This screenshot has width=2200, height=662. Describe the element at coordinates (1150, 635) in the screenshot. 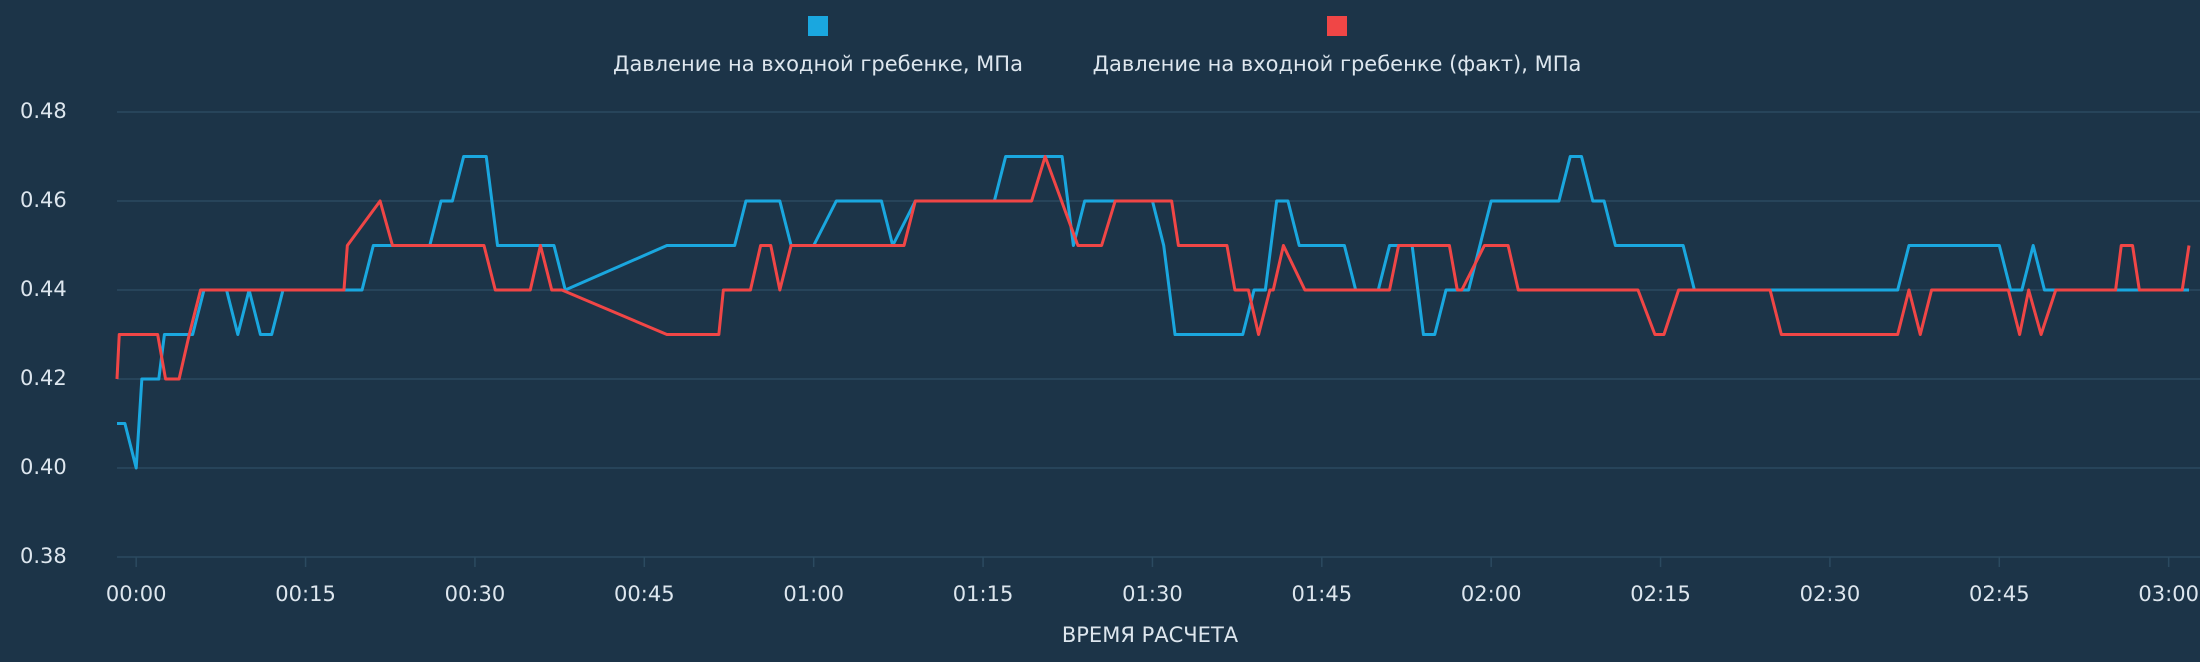

I see `x-axis-label: ВРЕМЯ РАСЧЕТА` at that location.